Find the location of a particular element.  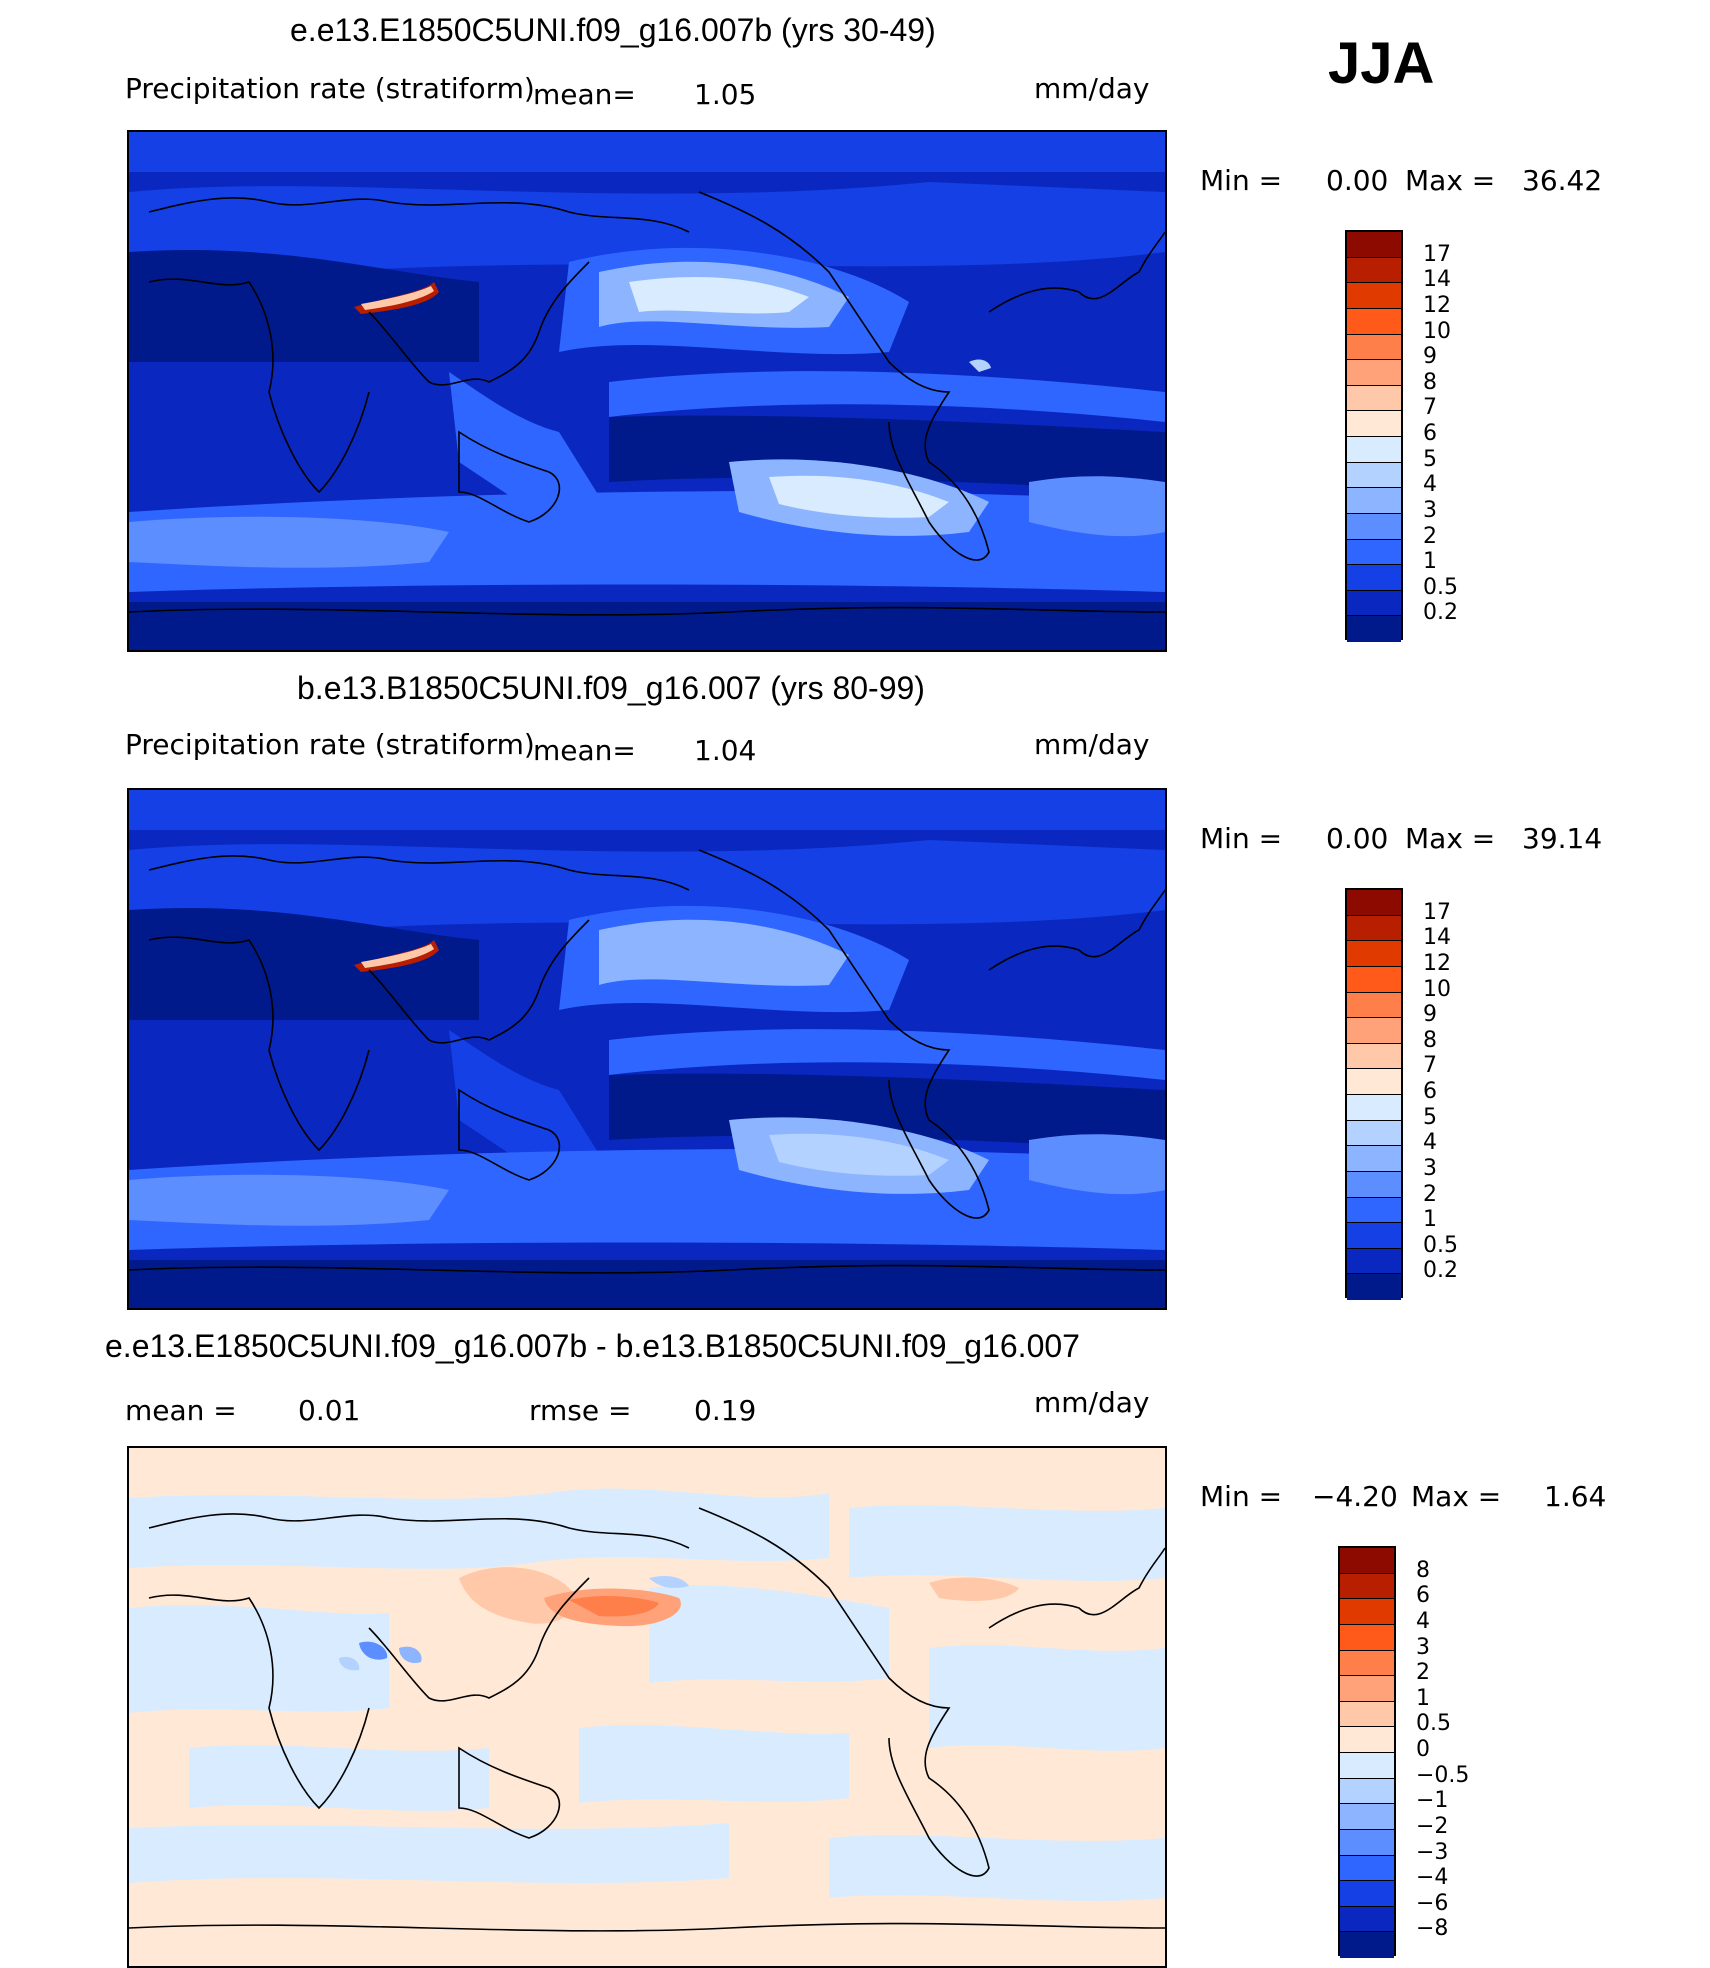

mean-value: 1.04 is located at coordinates (725, 750).